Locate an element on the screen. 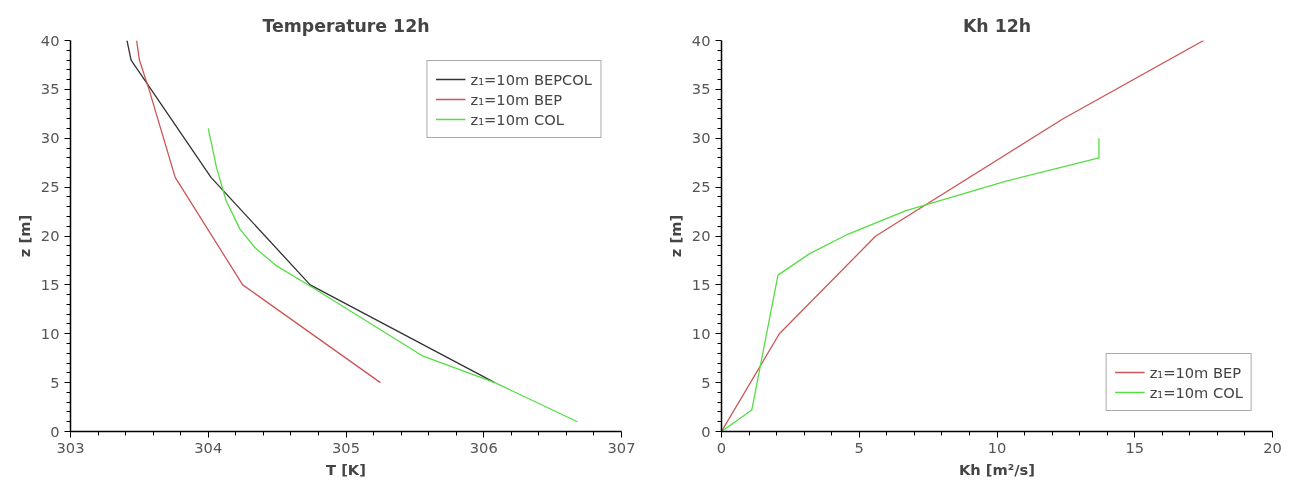  x-tick-label: 15 is located at coordinates (1135, 447).